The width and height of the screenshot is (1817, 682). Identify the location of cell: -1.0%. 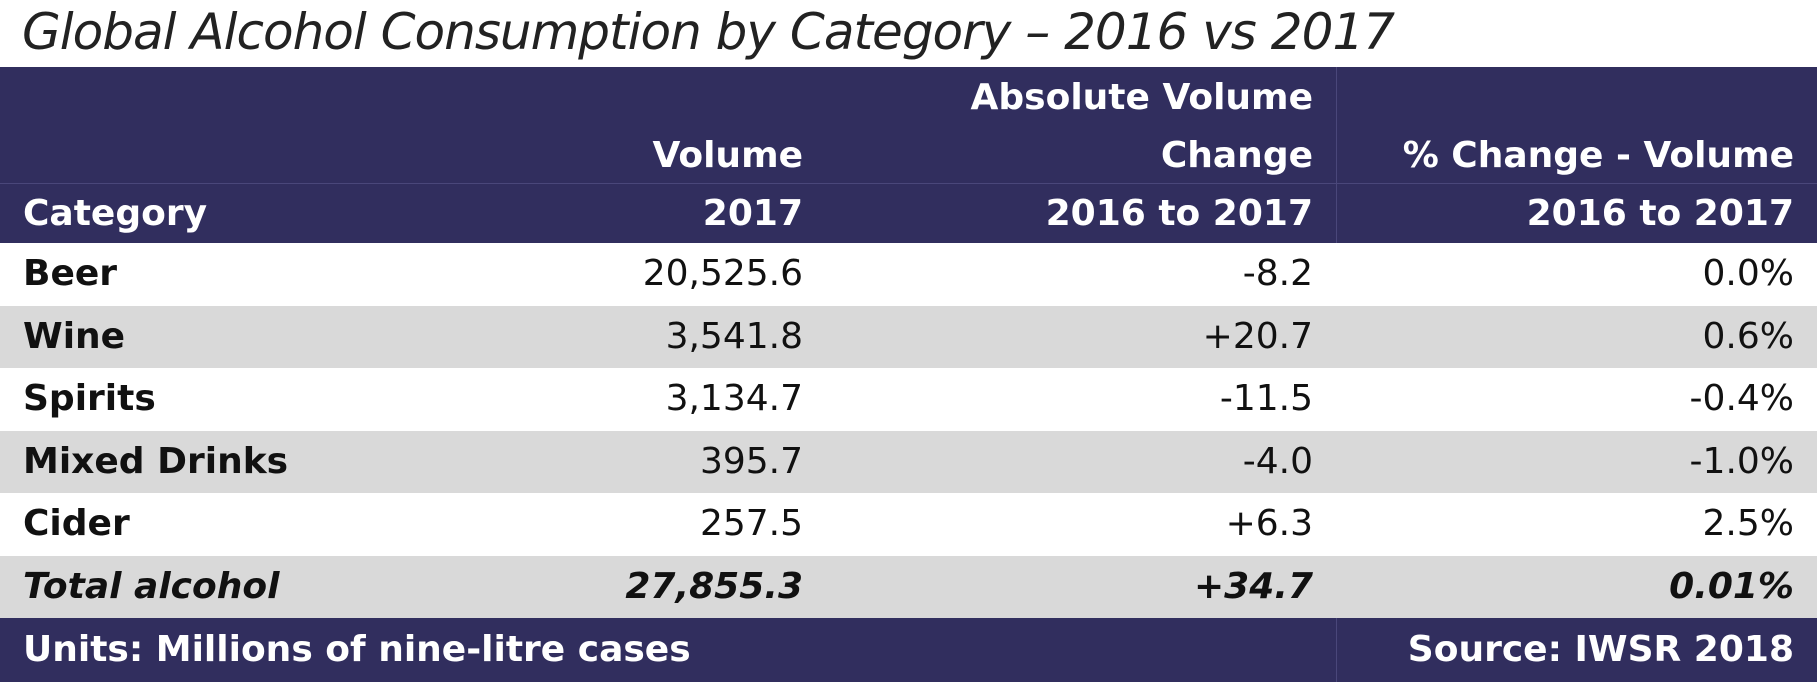
(1741, 461).